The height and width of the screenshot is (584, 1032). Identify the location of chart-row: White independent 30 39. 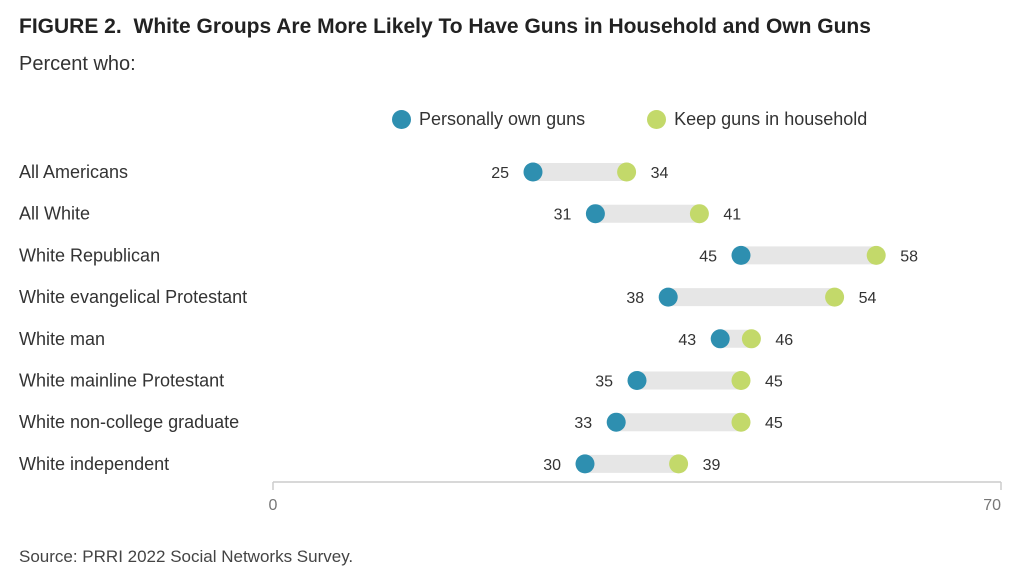
(369, 464).